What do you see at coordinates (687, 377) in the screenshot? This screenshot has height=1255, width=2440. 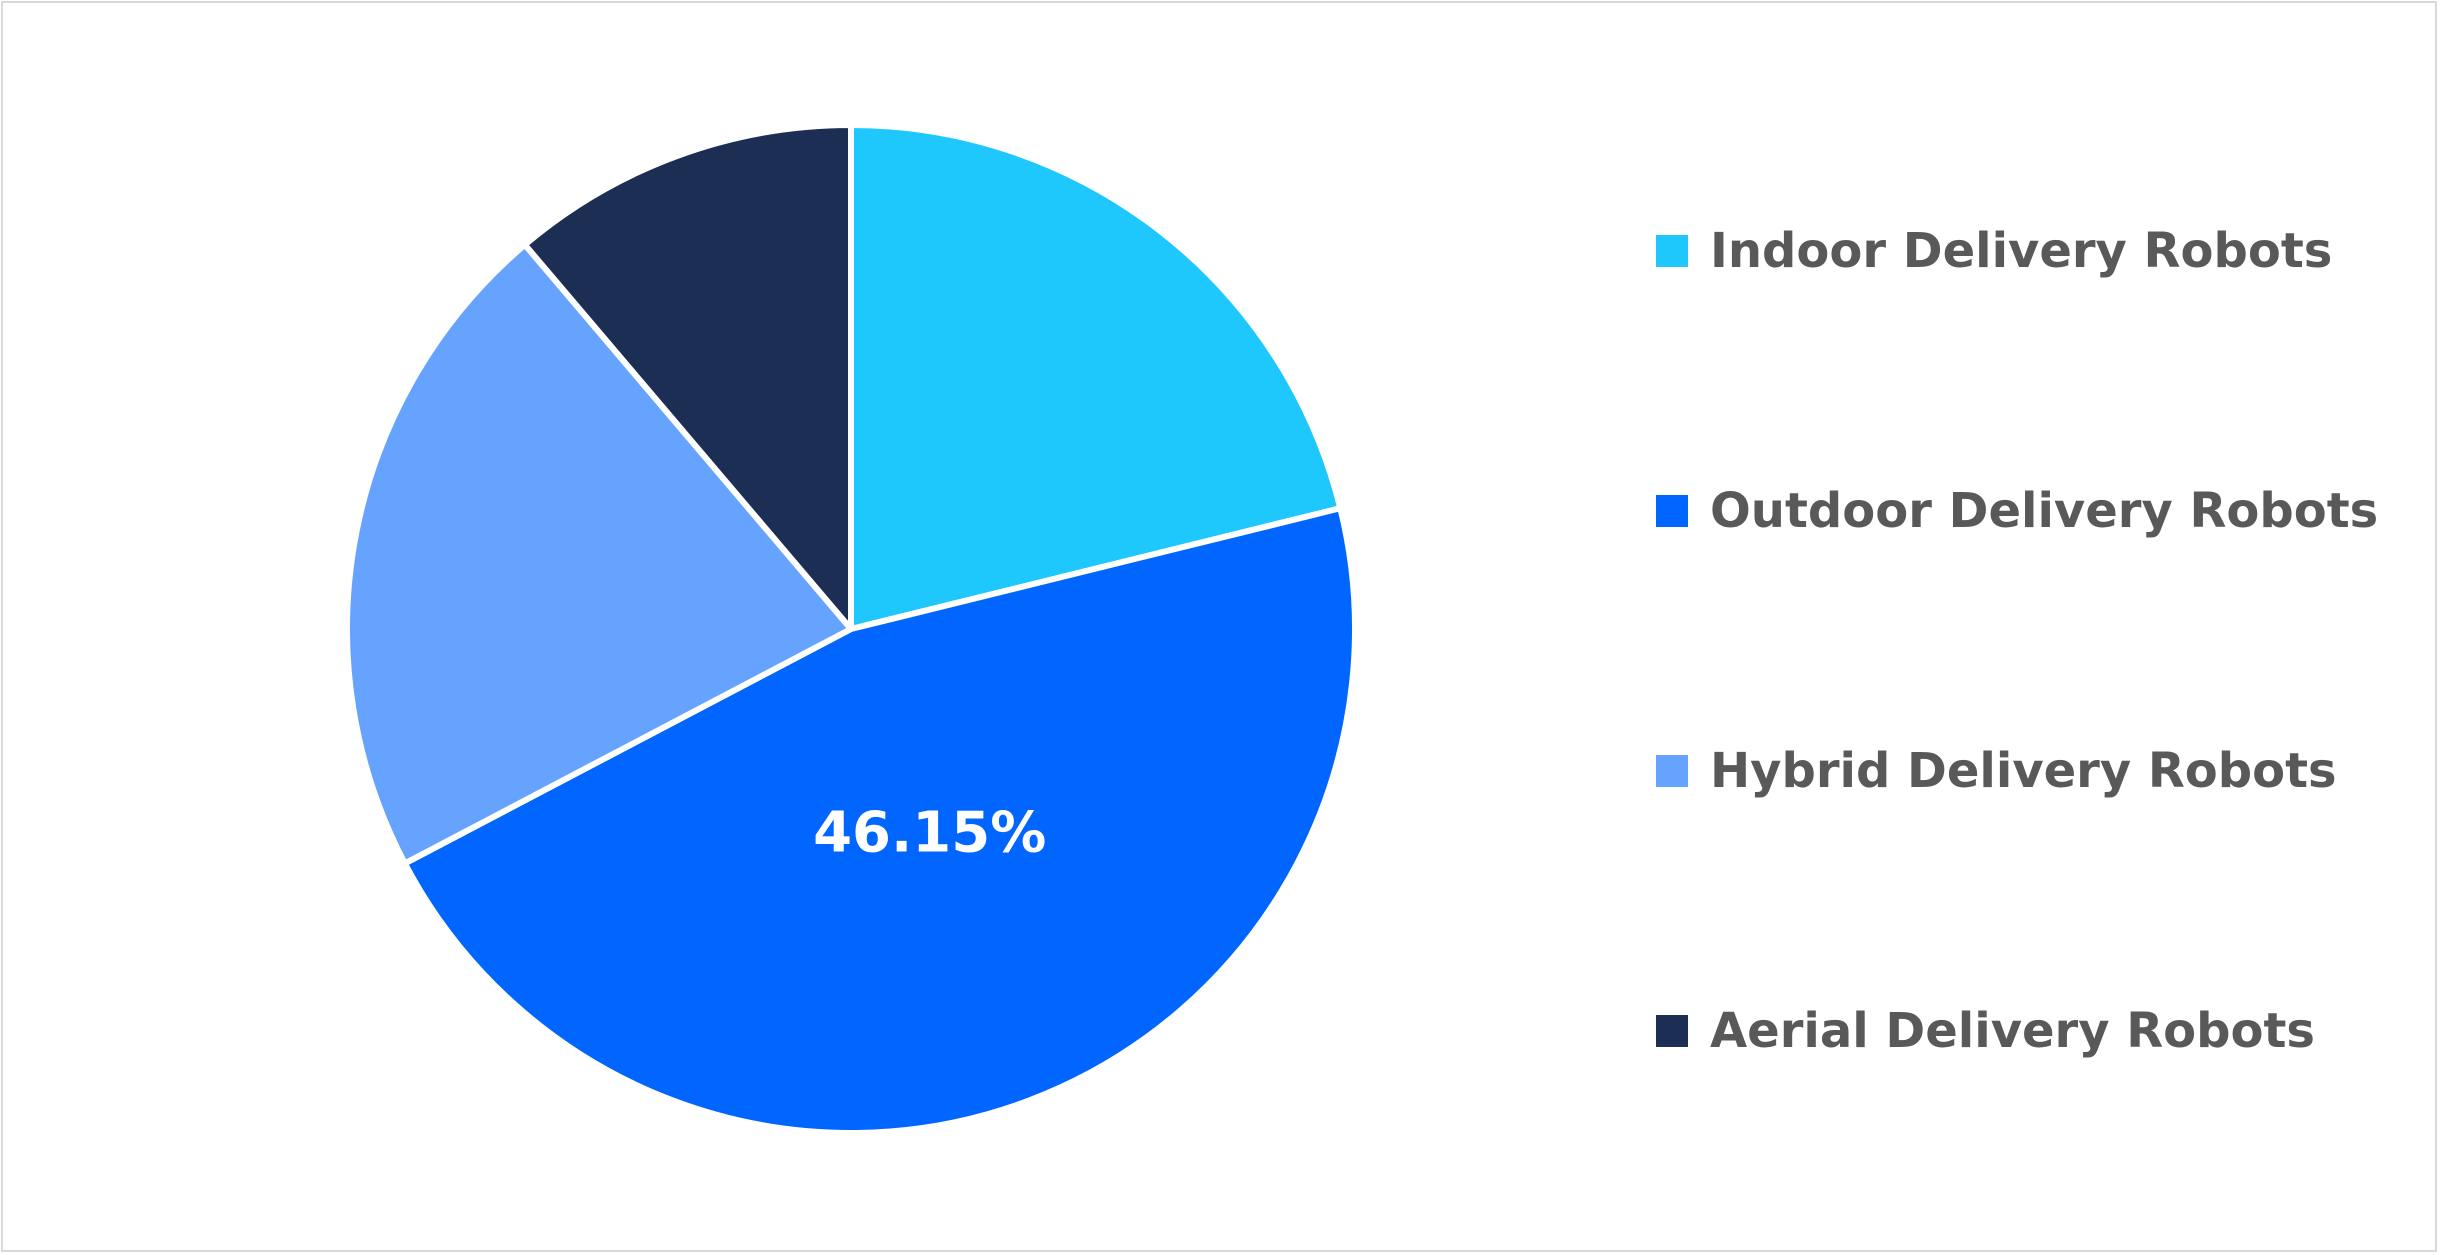 I see `pie-slice-aerial` at bounding box center [687, 377].